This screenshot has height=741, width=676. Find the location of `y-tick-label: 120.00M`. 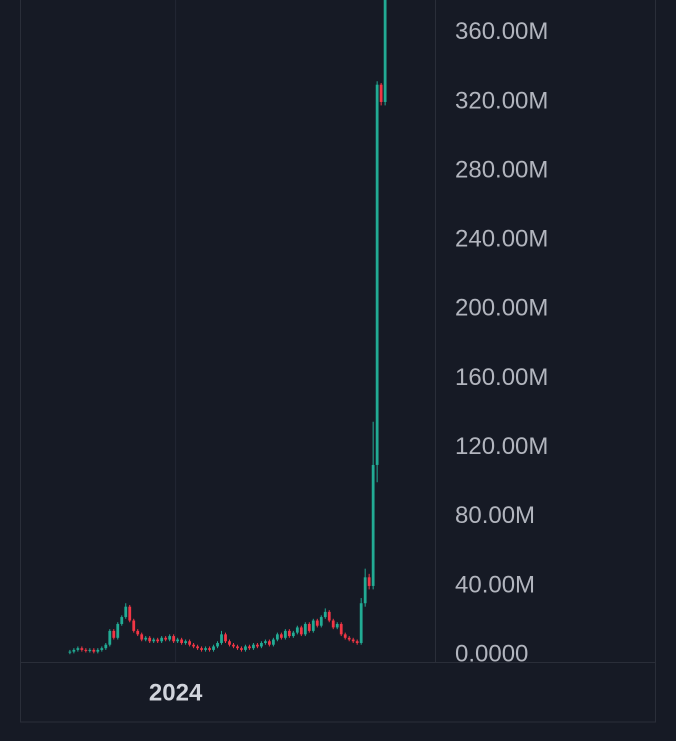

y-tick-label: 120.00M is located at coordinates (501, 446).